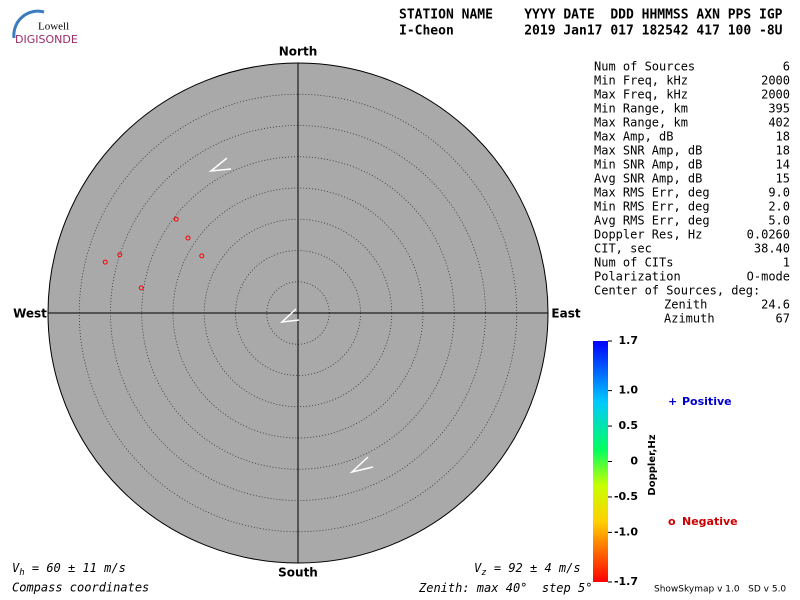  Describe the element at coordinates (626, 496) in the screenshot. I see `colorbar-tick-label: -0.5` at that location.